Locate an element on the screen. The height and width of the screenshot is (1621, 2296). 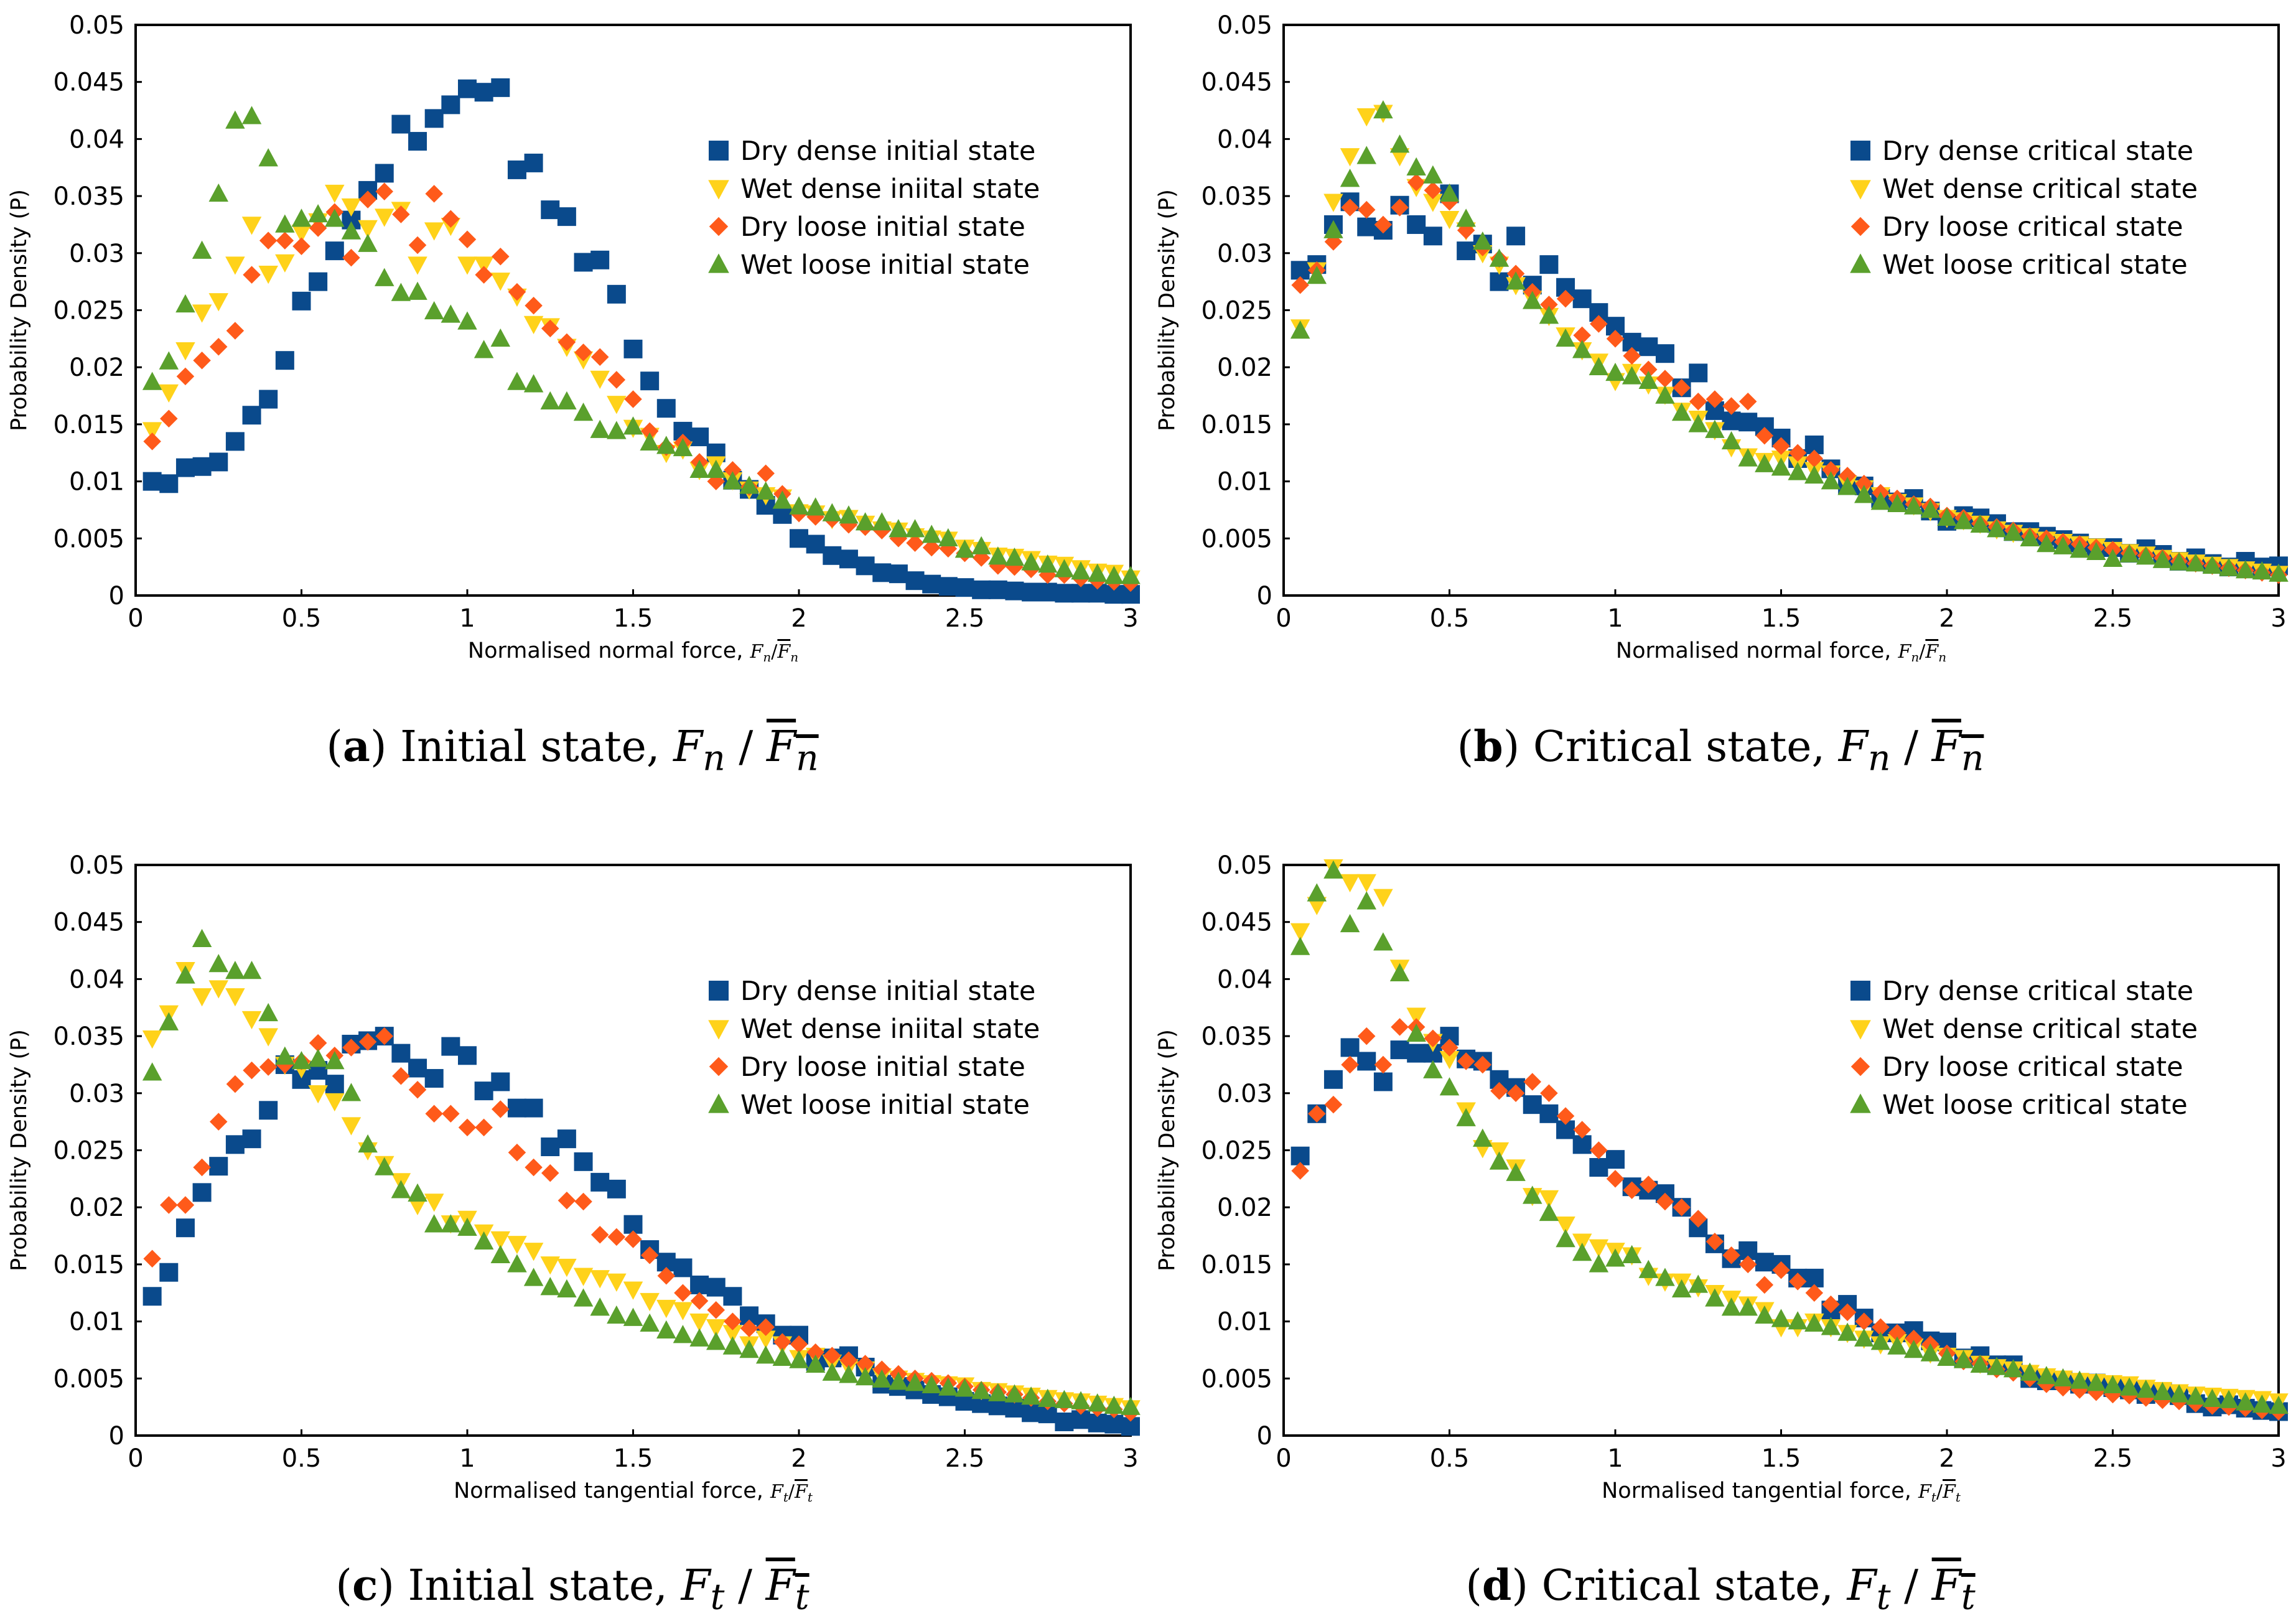
y-tick-label: 0.005 is located at coordinates (88, 1379).